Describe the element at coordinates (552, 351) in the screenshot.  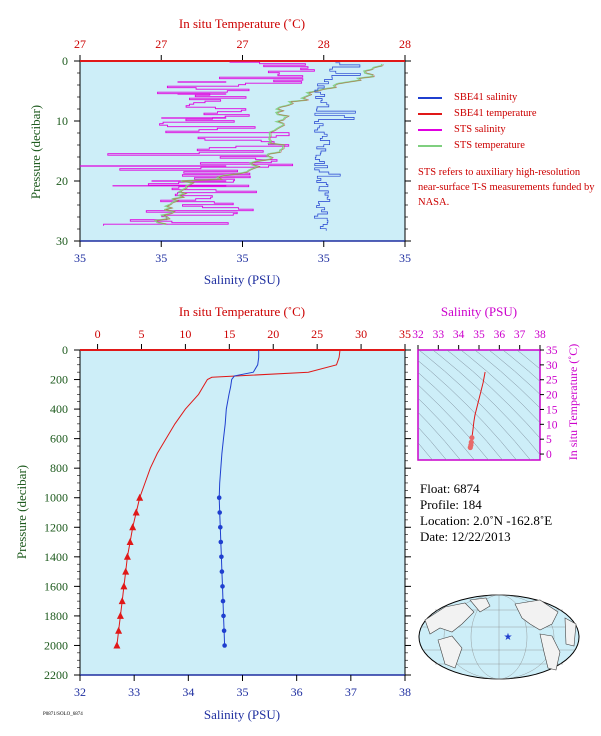
I see `ts-temp-tick-label: 35` at that location.